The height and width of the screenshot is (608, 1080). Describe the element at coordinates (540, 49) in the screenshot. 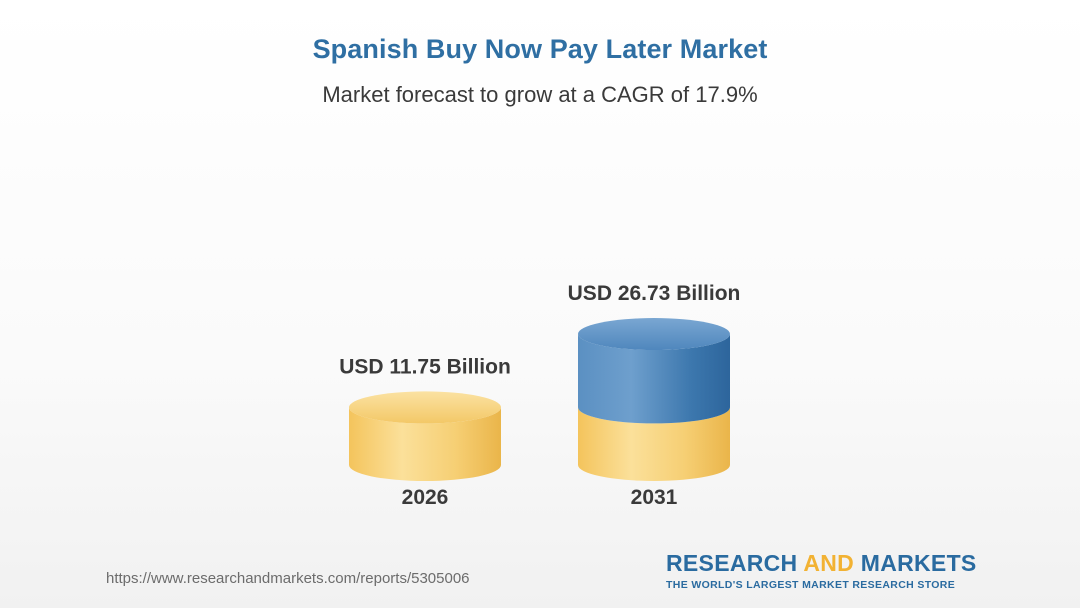

I see `chart-title: Spanish Buy Now Pay Later Market` at that location.